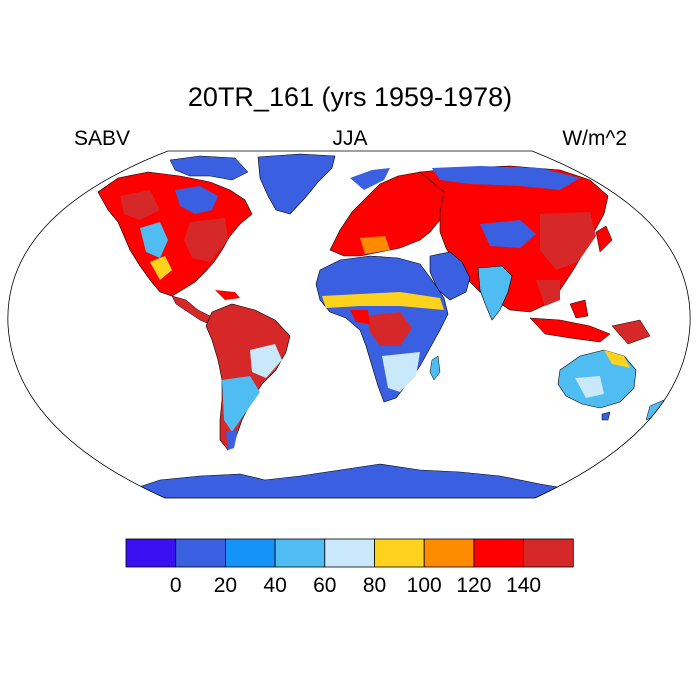  What do you see at coordinates (296, 184) in the screenshot?
I see `greenland` at bounding box center [296, 184].